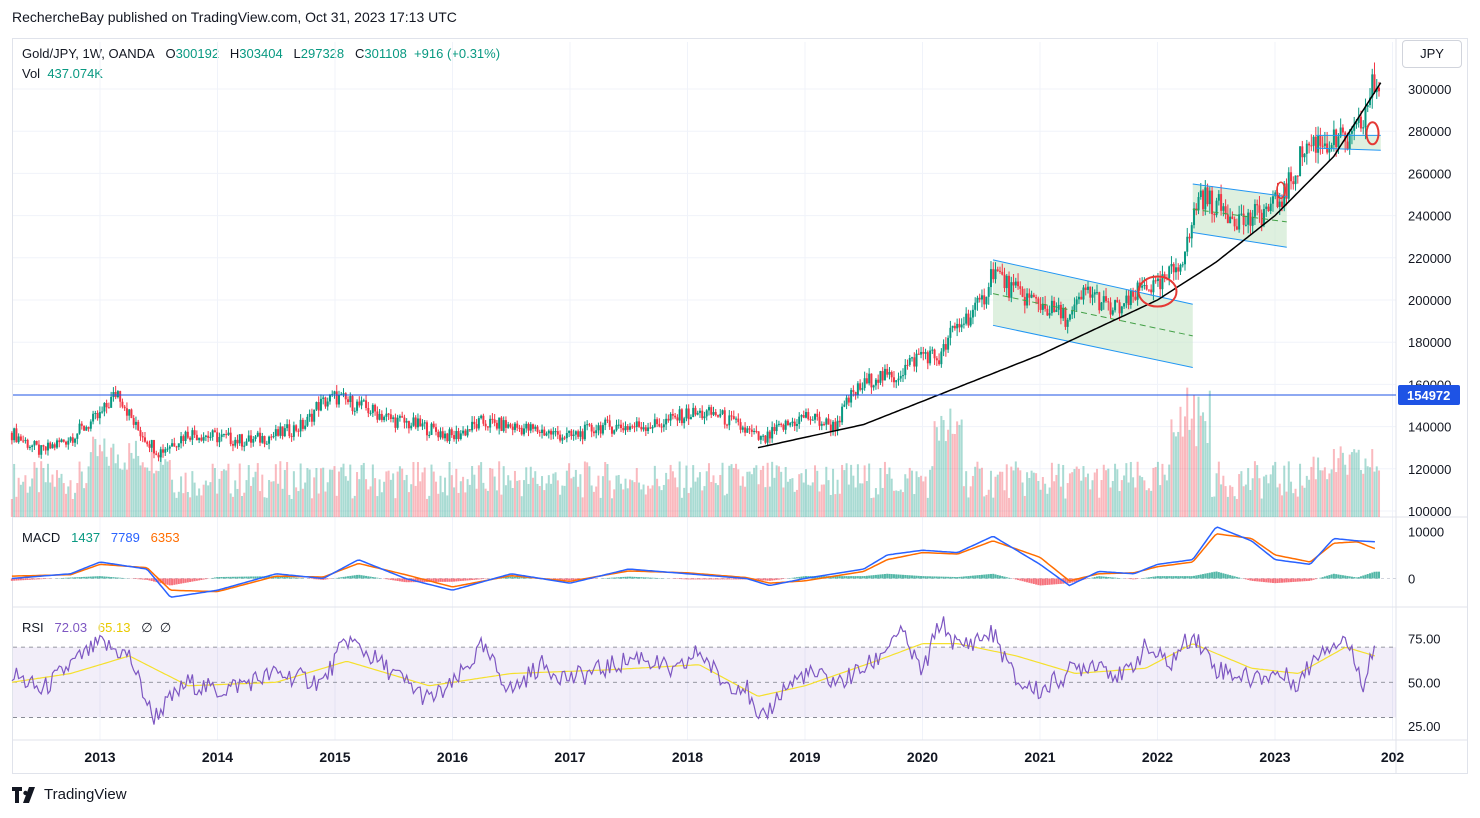 This screenshot has width=1480, height=818. I want to click on macd-line-value: 7789, so click(125, 537).